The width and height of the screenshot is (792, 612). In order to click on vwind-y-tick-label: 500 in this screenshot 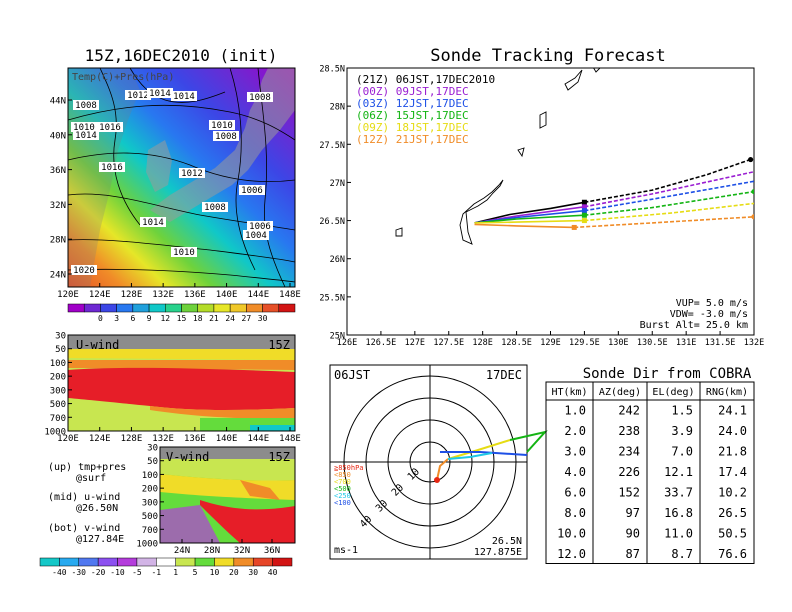, I will do `click(150, 517)`.